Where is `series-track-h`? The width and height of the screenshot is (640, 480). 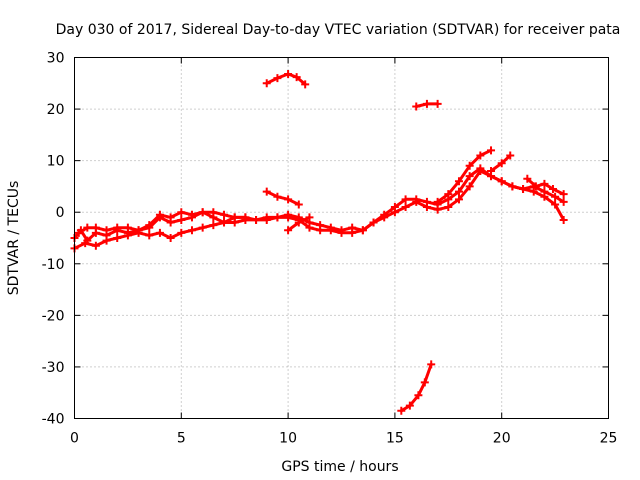 series-track-h is located at coordinates (286, 79).